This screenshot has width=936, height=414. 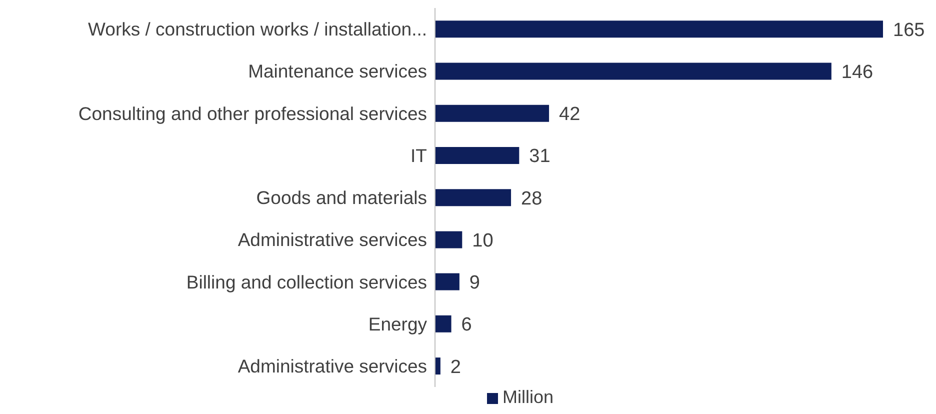 What do you see at coordinates (337, 71) in the screenshot?
I see `y-tick-label: Maintenance services` at bounding box center [337, 71].